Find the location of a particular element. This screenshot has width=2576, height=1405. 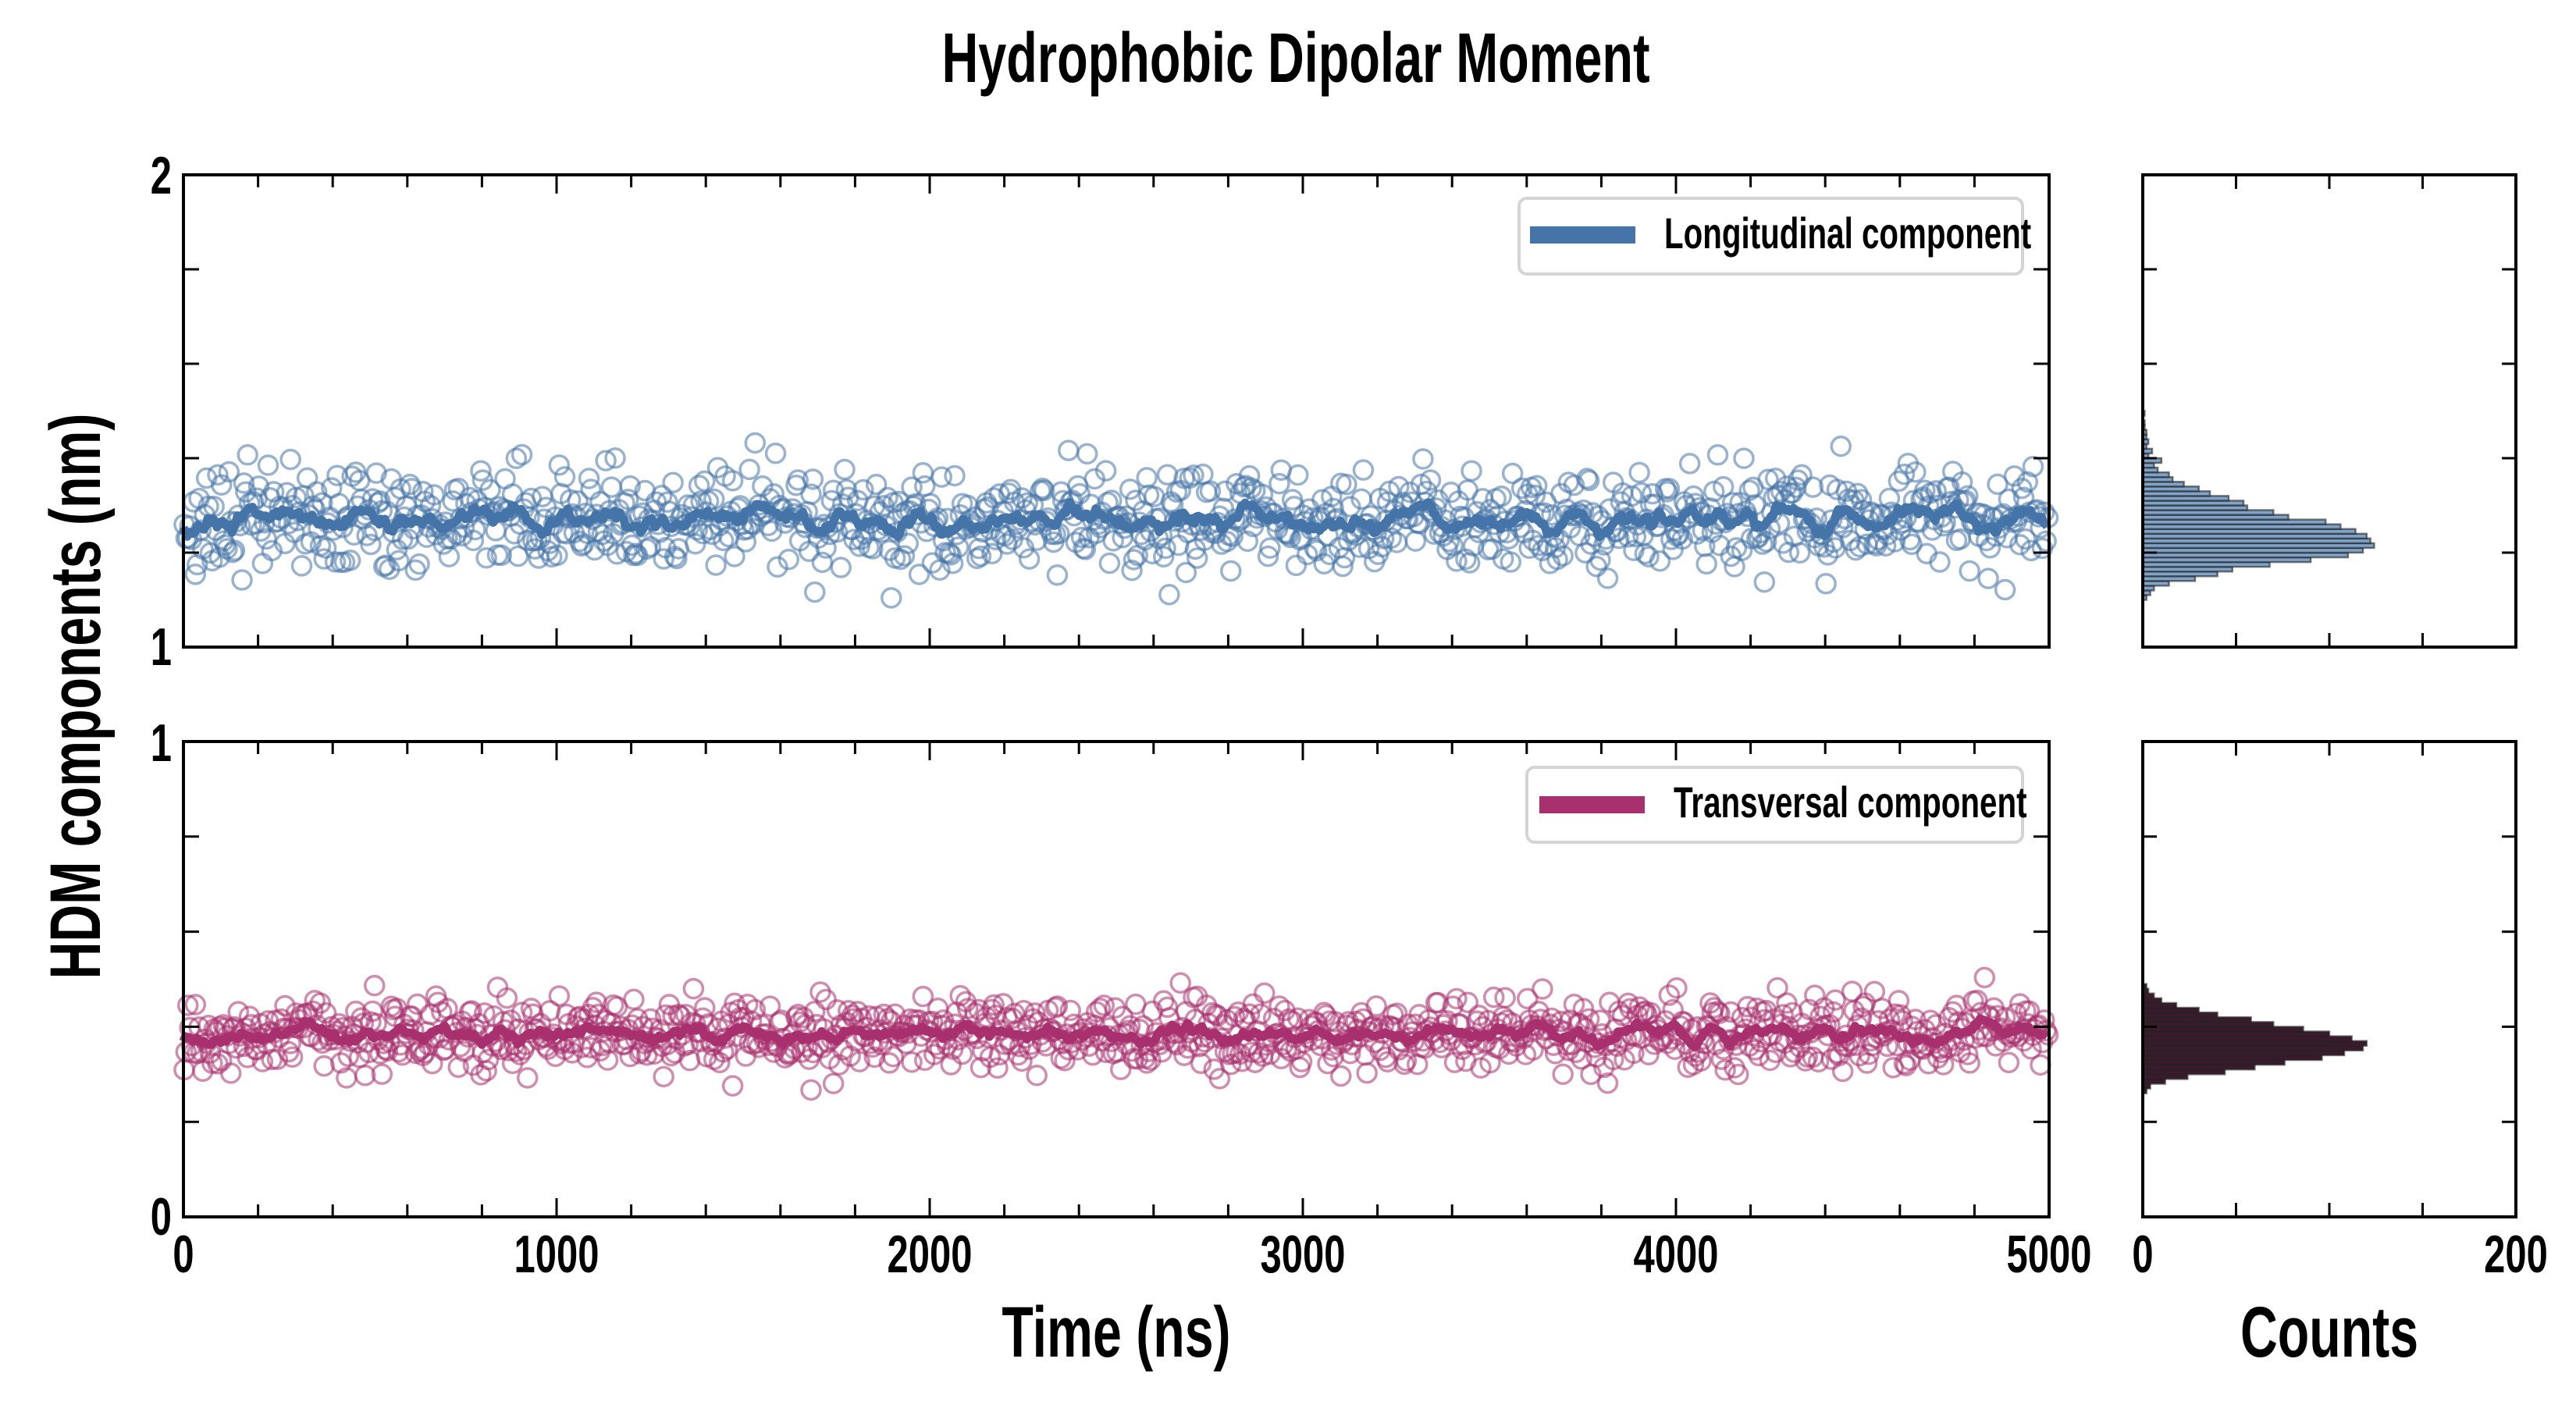

hist-x-axis-label: Counts is located at coordinates (2329, 1331).